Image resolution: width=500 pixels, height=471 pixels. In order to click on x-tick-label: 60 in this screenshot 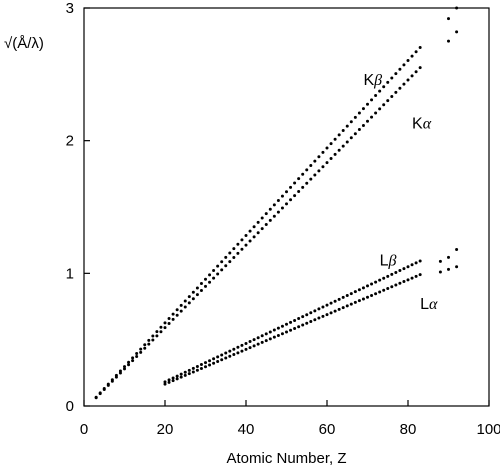, I will do `click(327, 429)`.